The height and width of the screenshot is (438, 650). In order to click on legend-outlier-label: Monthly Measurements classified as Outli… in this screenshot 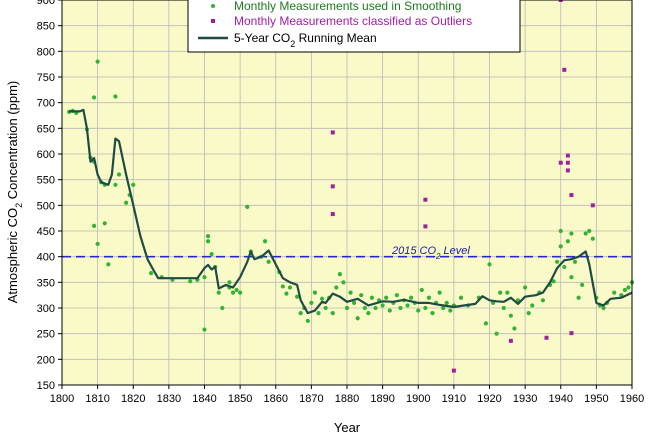, I will do `click(353, 21)`.